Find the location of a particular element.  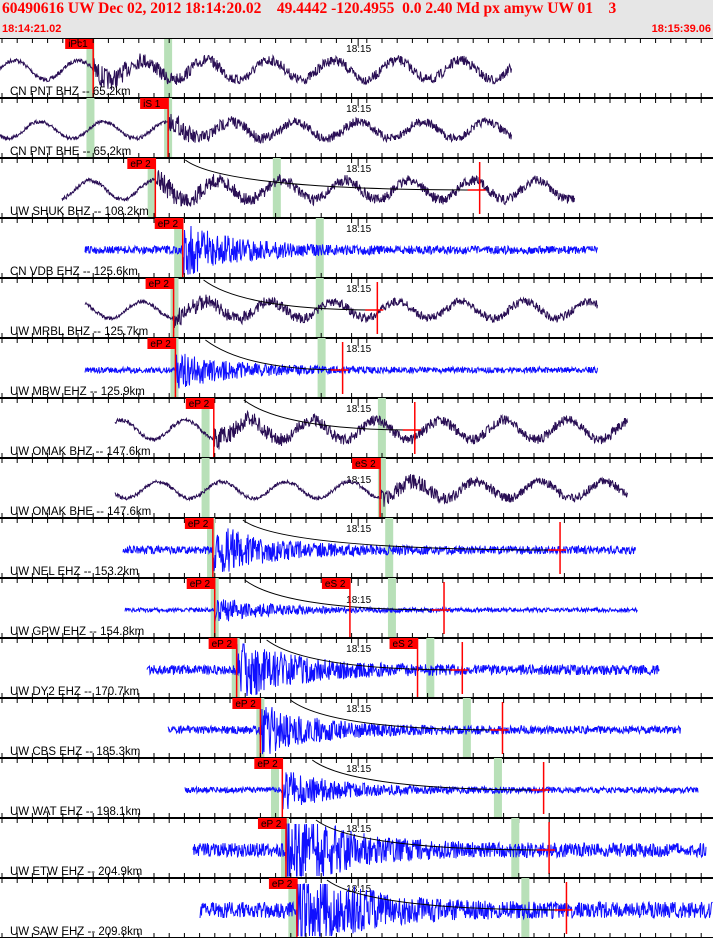

trace-row: 18:15 eP 2 UW WAT EHZ -- 198.1km is located at coordinates (356, 790).